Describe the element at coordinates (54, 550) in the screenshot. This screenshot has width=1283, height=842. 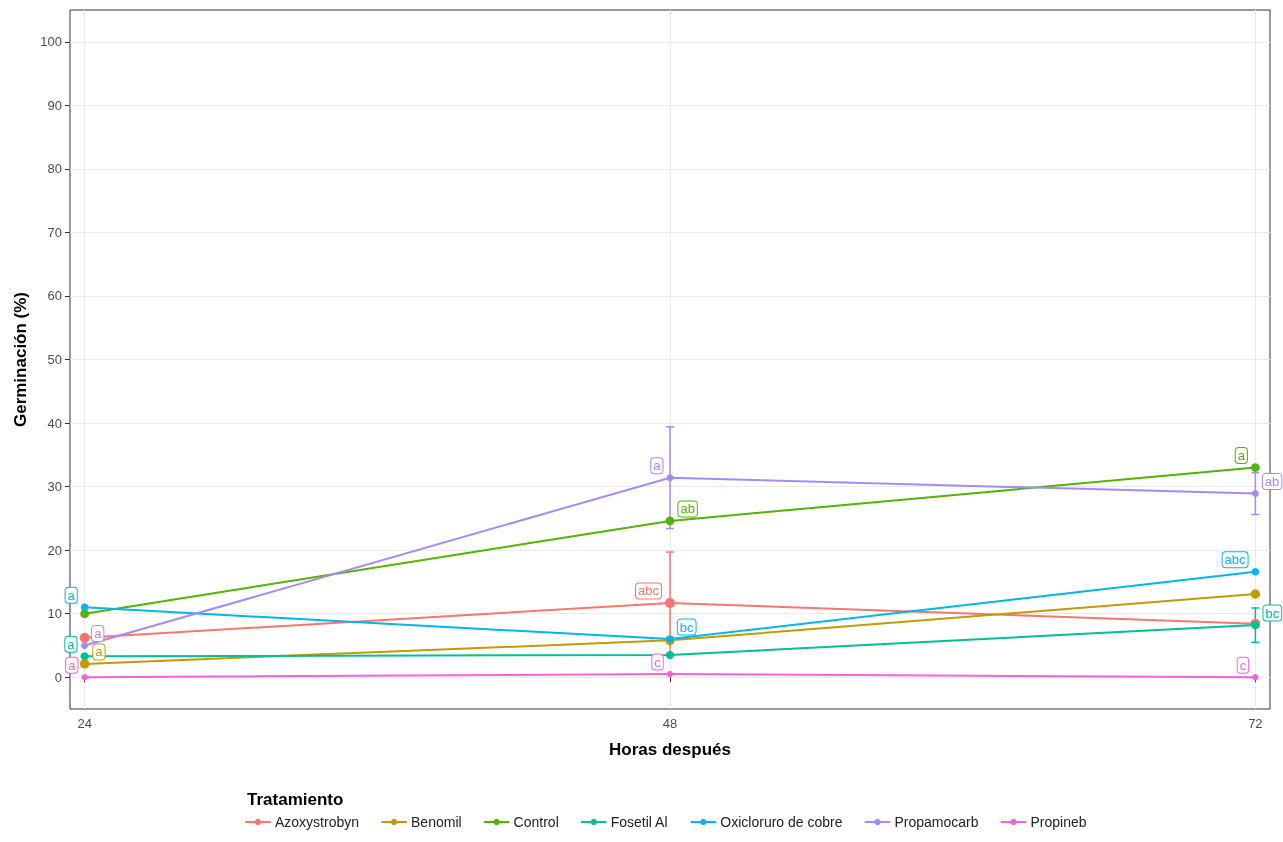
I see `y-tick-label: 20` at that location.